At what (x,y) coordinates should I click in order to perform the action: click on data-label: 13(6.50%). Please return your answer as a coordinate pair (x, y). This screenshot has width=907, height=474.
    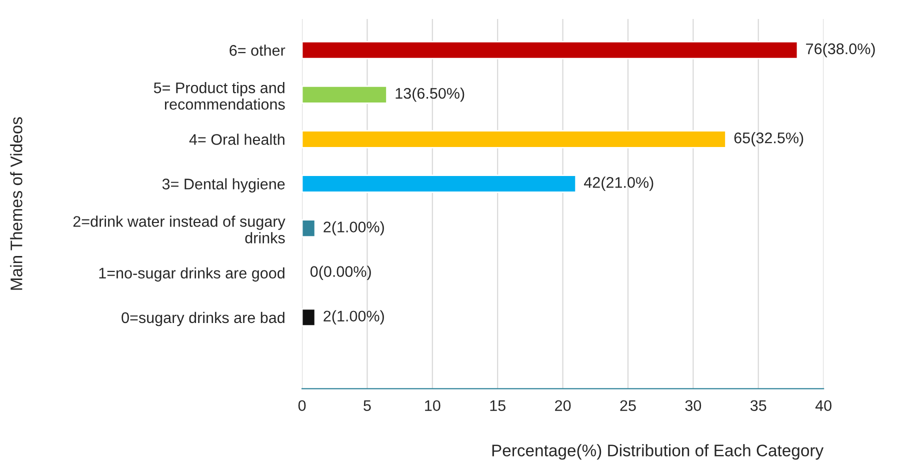
    Looking at the image, I should click on (430, 95).